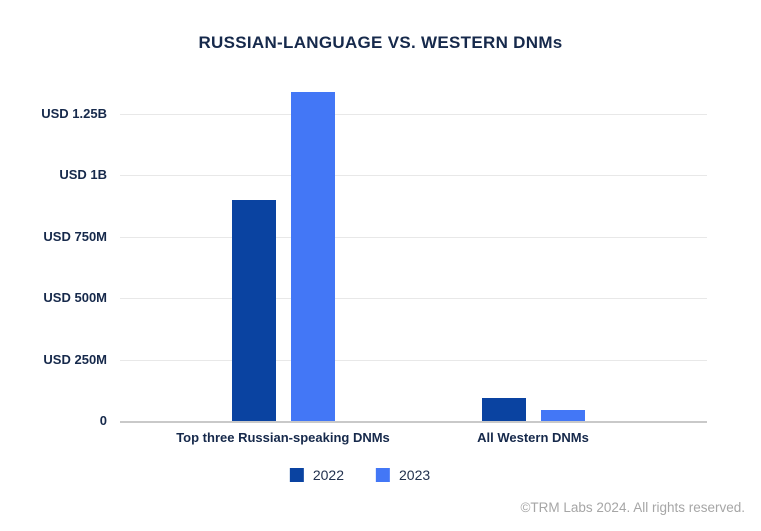 The width and height of the screenshot is (761, 531). I want to click on legend-item-2022: 2022, so click(316, 475).